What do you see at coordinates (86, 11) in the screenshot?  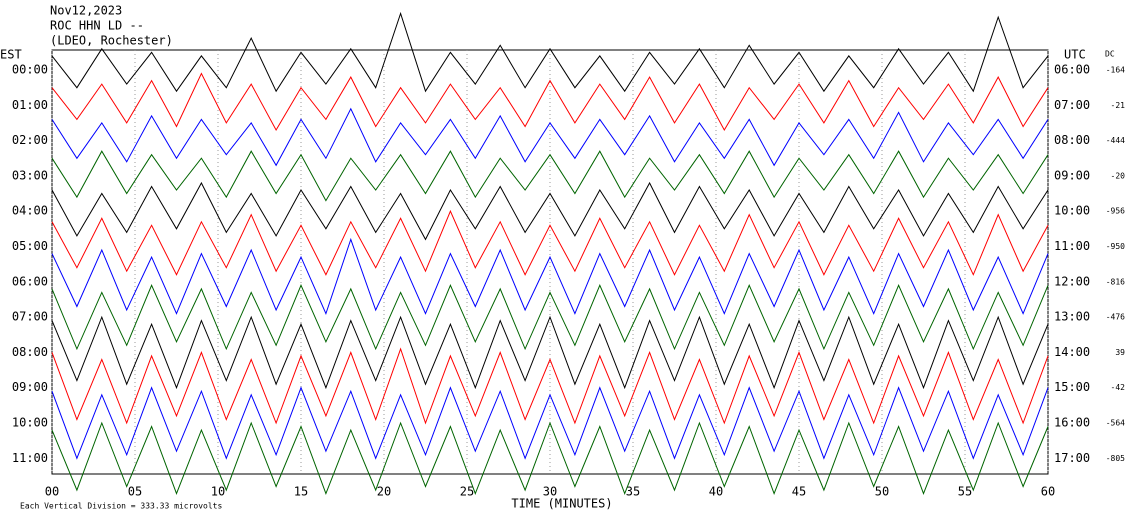 I see `title: Nov12,2023` at bounding box center [86, 11].